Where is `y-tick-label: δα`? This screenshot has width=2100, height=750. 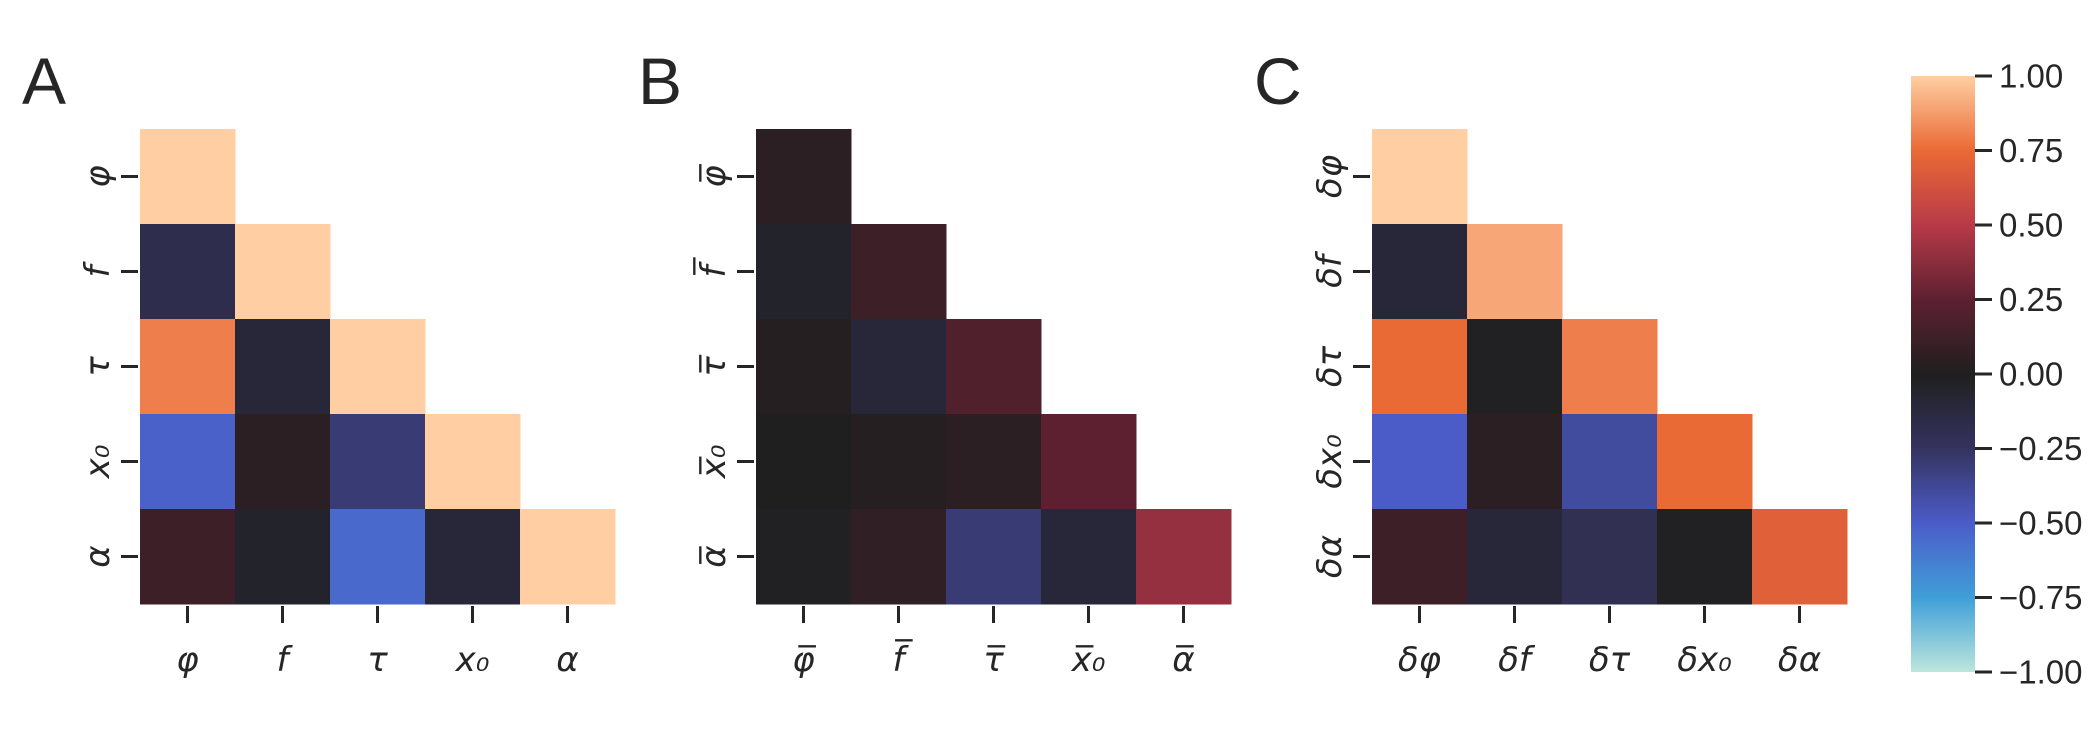 y-tick-label: δα is located at coordinates (1330, 556).